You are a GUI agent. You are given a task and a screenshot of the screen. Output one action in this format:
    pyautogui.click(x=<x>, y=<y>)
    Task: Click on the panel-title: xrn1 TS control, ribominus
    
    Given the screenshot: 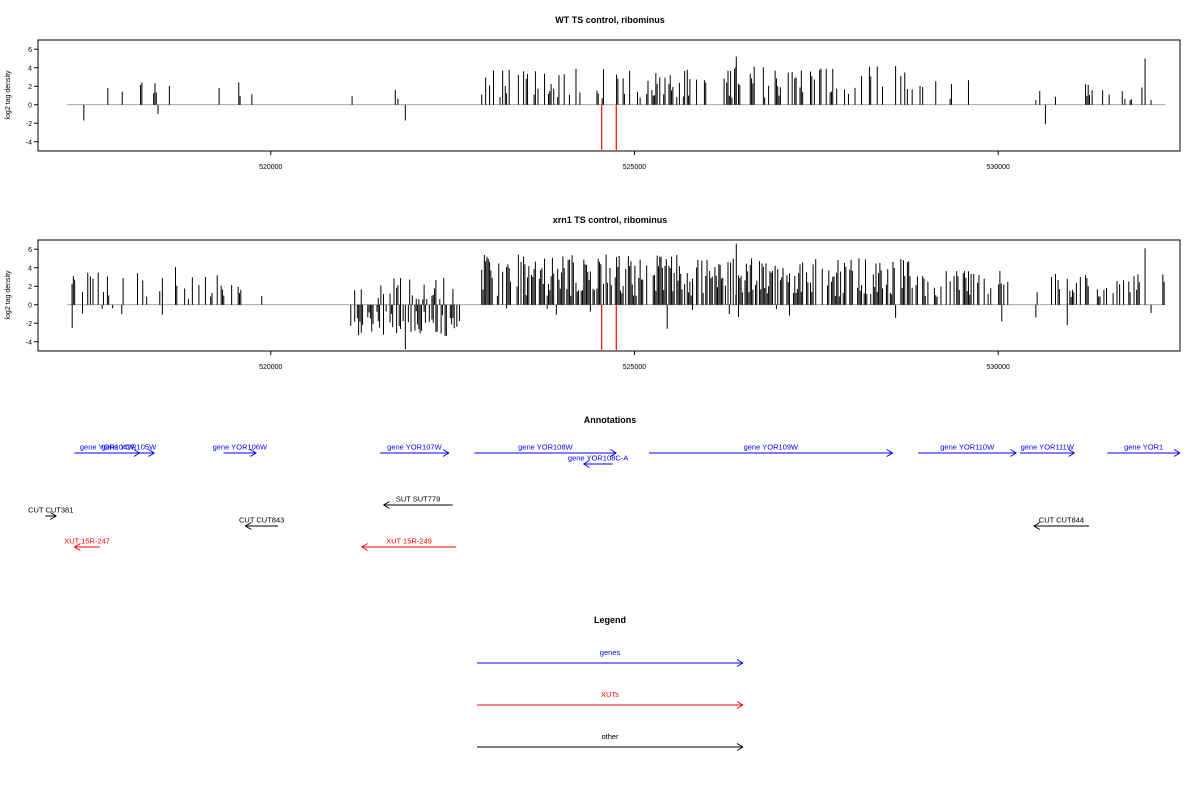 What is the action you would take?
    pyautogui.click(x=610, y=220)
    